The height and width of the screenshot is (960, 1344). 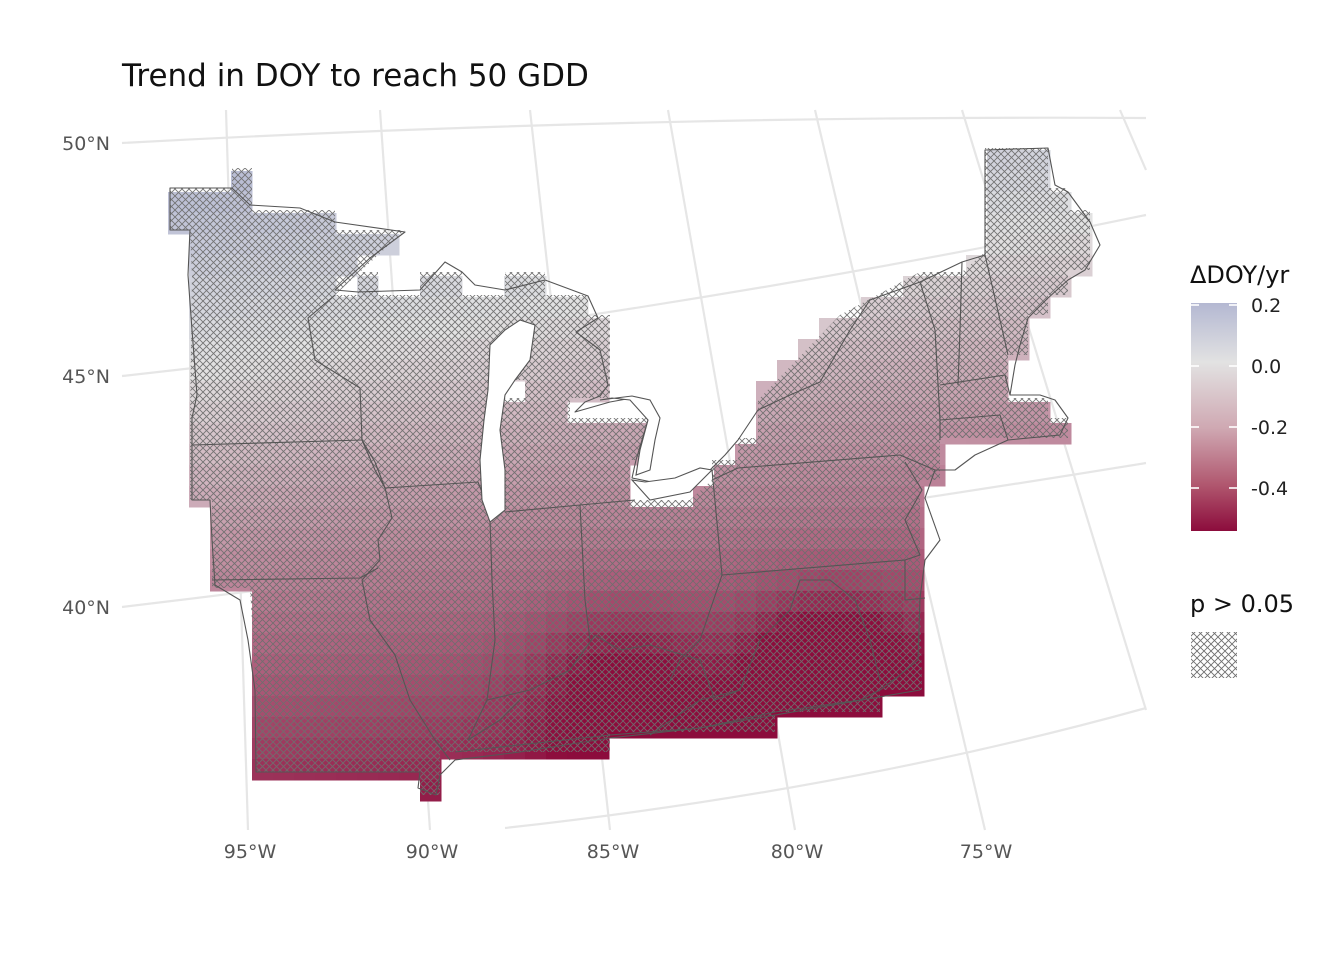 I want to click on lat-axis-labels: 50°N 45°N 40°N, so click(x=86, y=376).